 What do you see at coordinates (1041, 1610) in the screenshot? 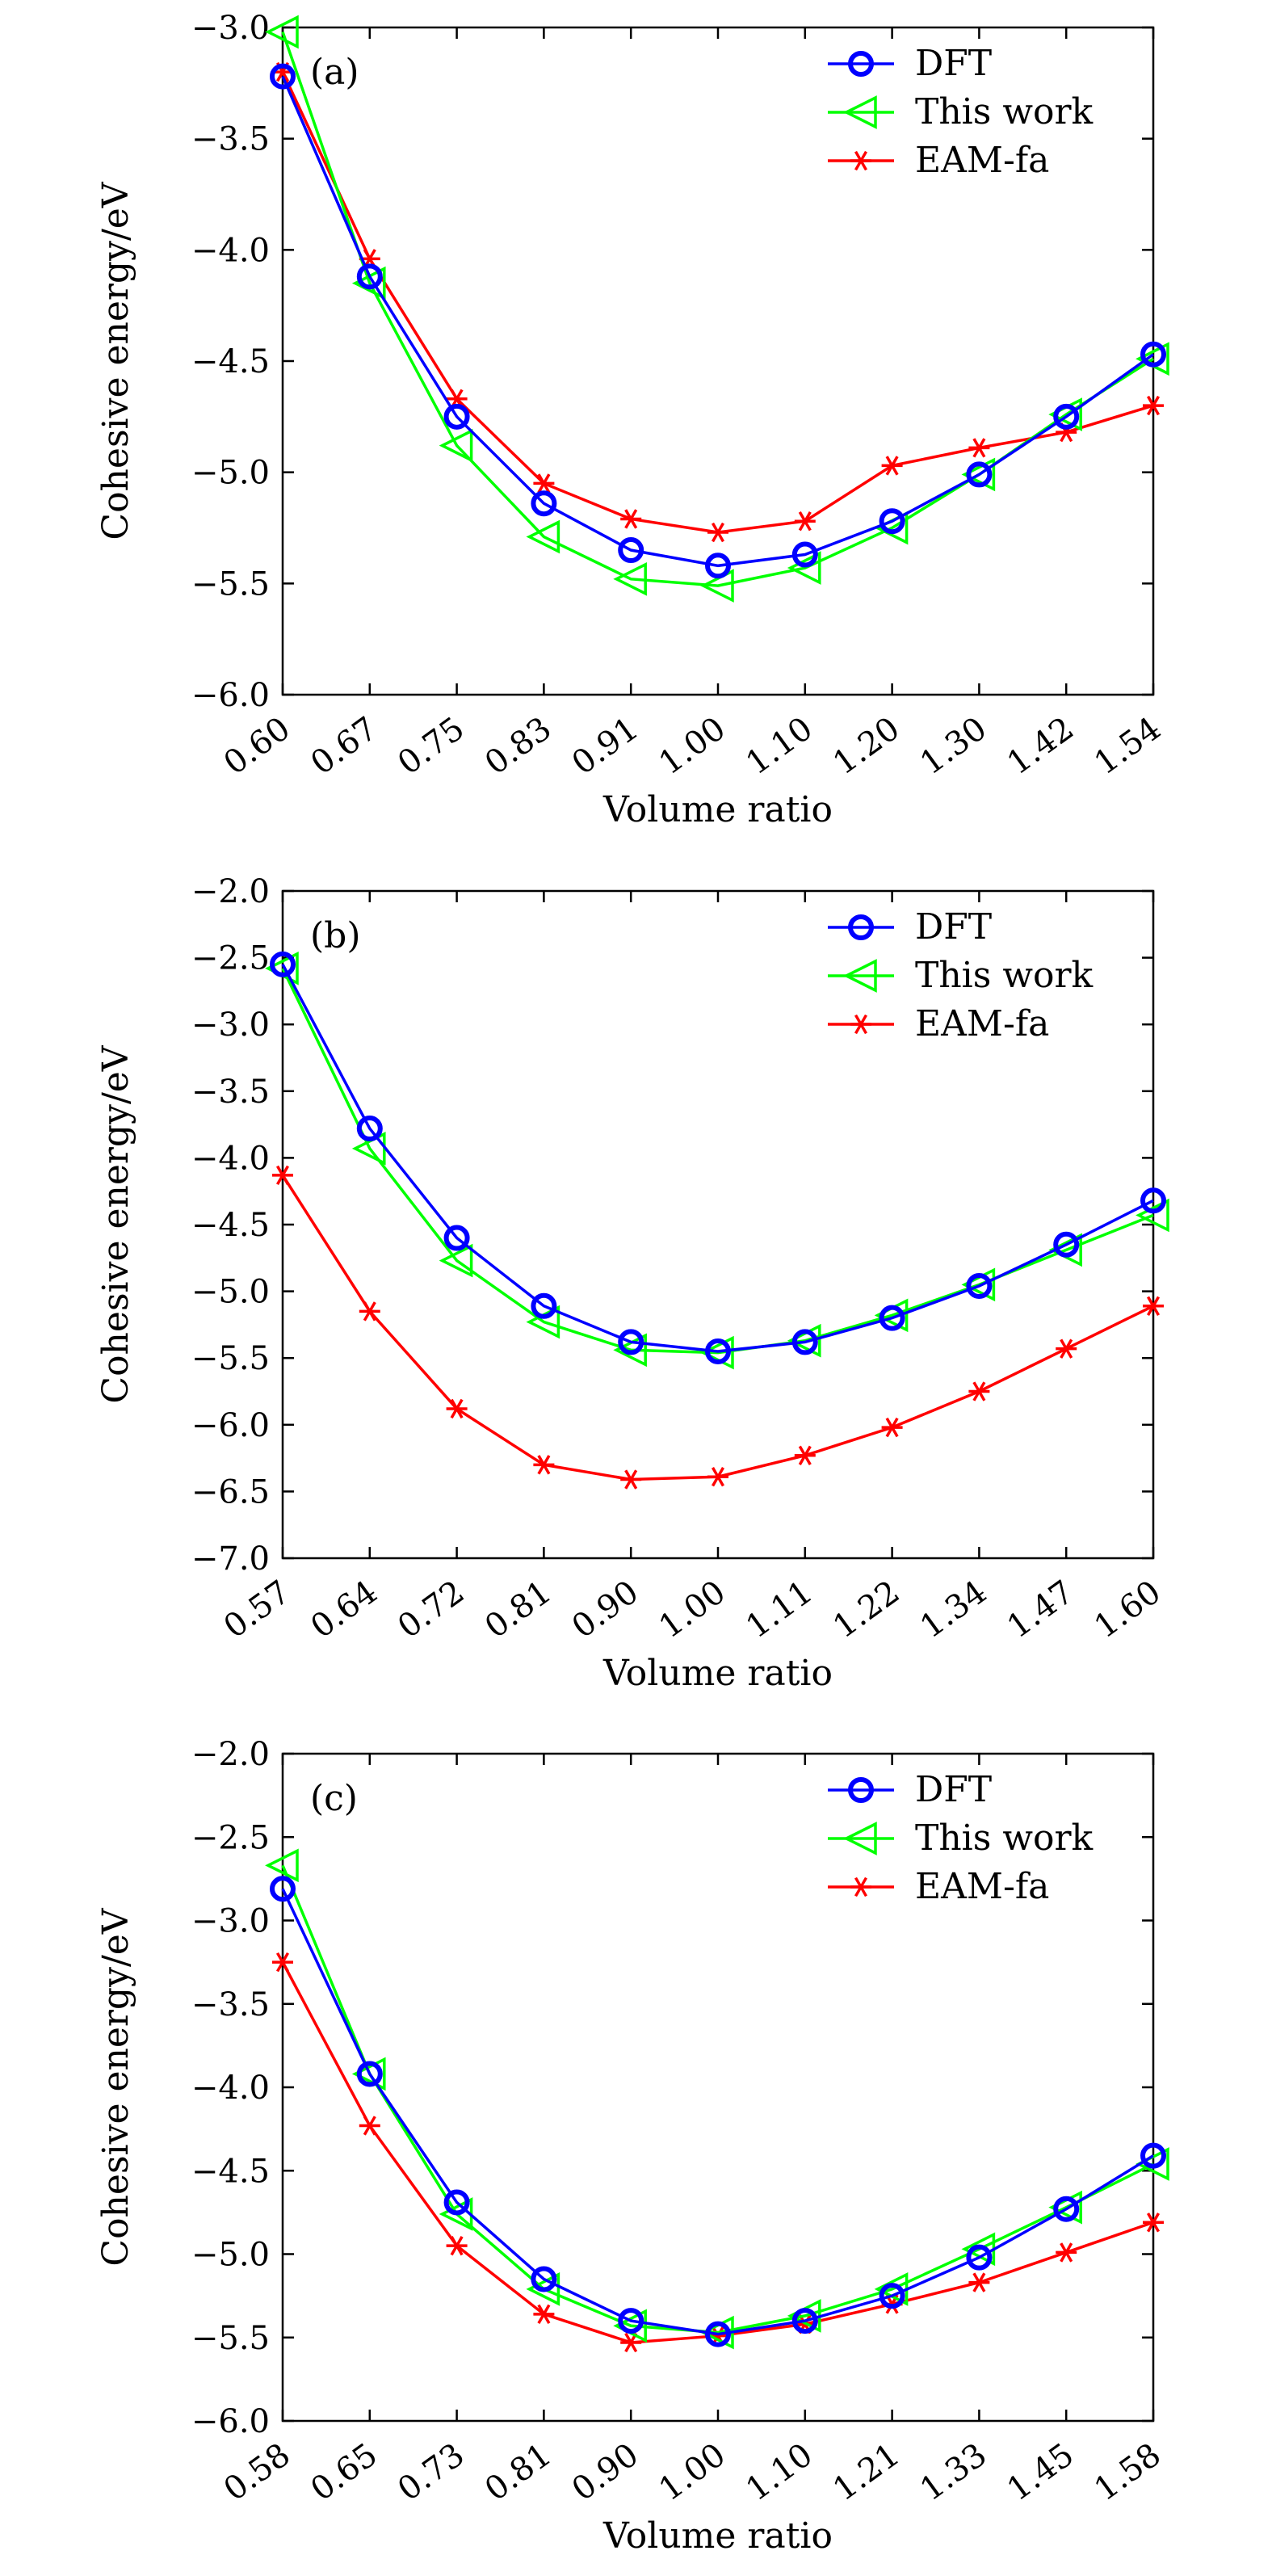
I see `x-tick-label: 1.47` at bounding box center [1041, 1610].